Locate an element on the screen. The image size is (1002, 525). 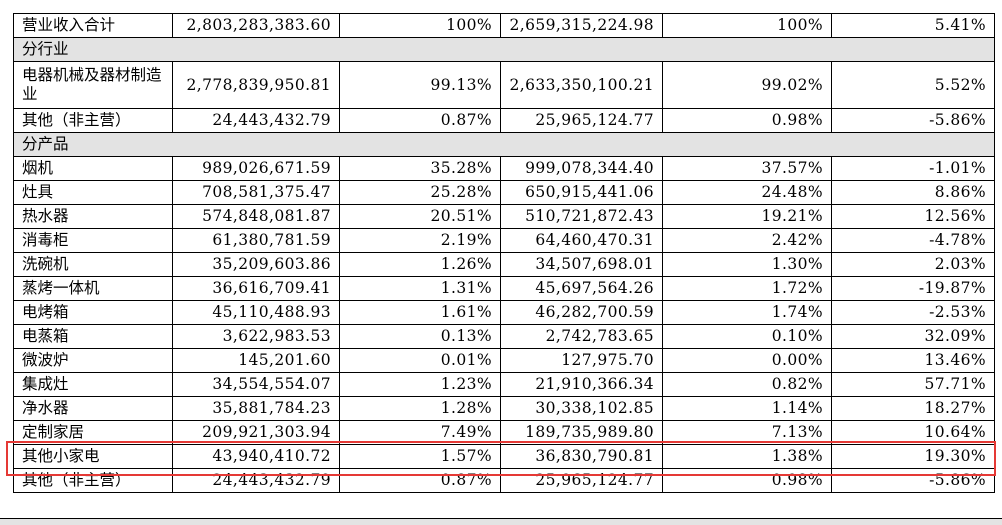
cell-value: 989,026,671.59 is located at coordinates (256, 168).